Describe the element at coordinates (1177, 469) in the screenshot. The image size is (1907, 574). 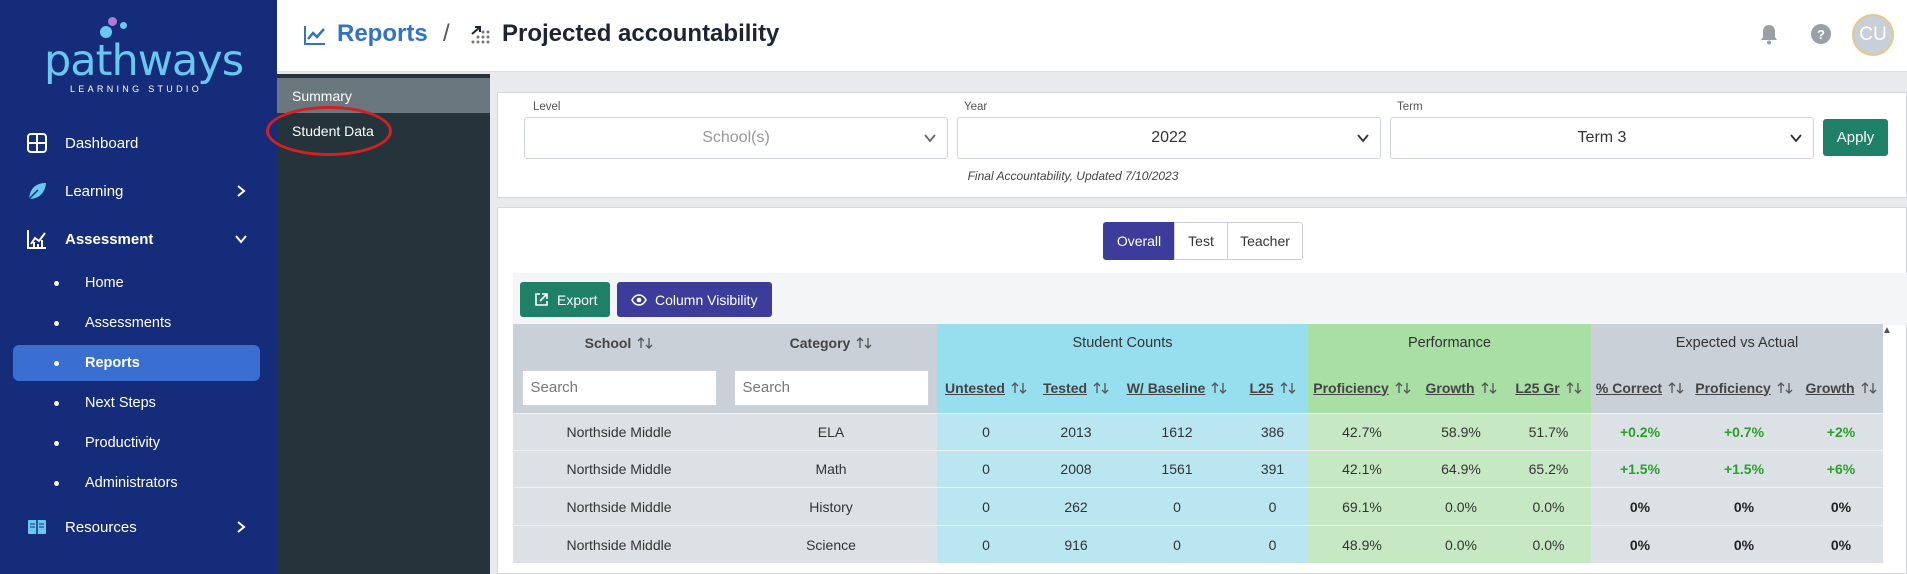
I see `cell-w-baseline: 1561` at that location.